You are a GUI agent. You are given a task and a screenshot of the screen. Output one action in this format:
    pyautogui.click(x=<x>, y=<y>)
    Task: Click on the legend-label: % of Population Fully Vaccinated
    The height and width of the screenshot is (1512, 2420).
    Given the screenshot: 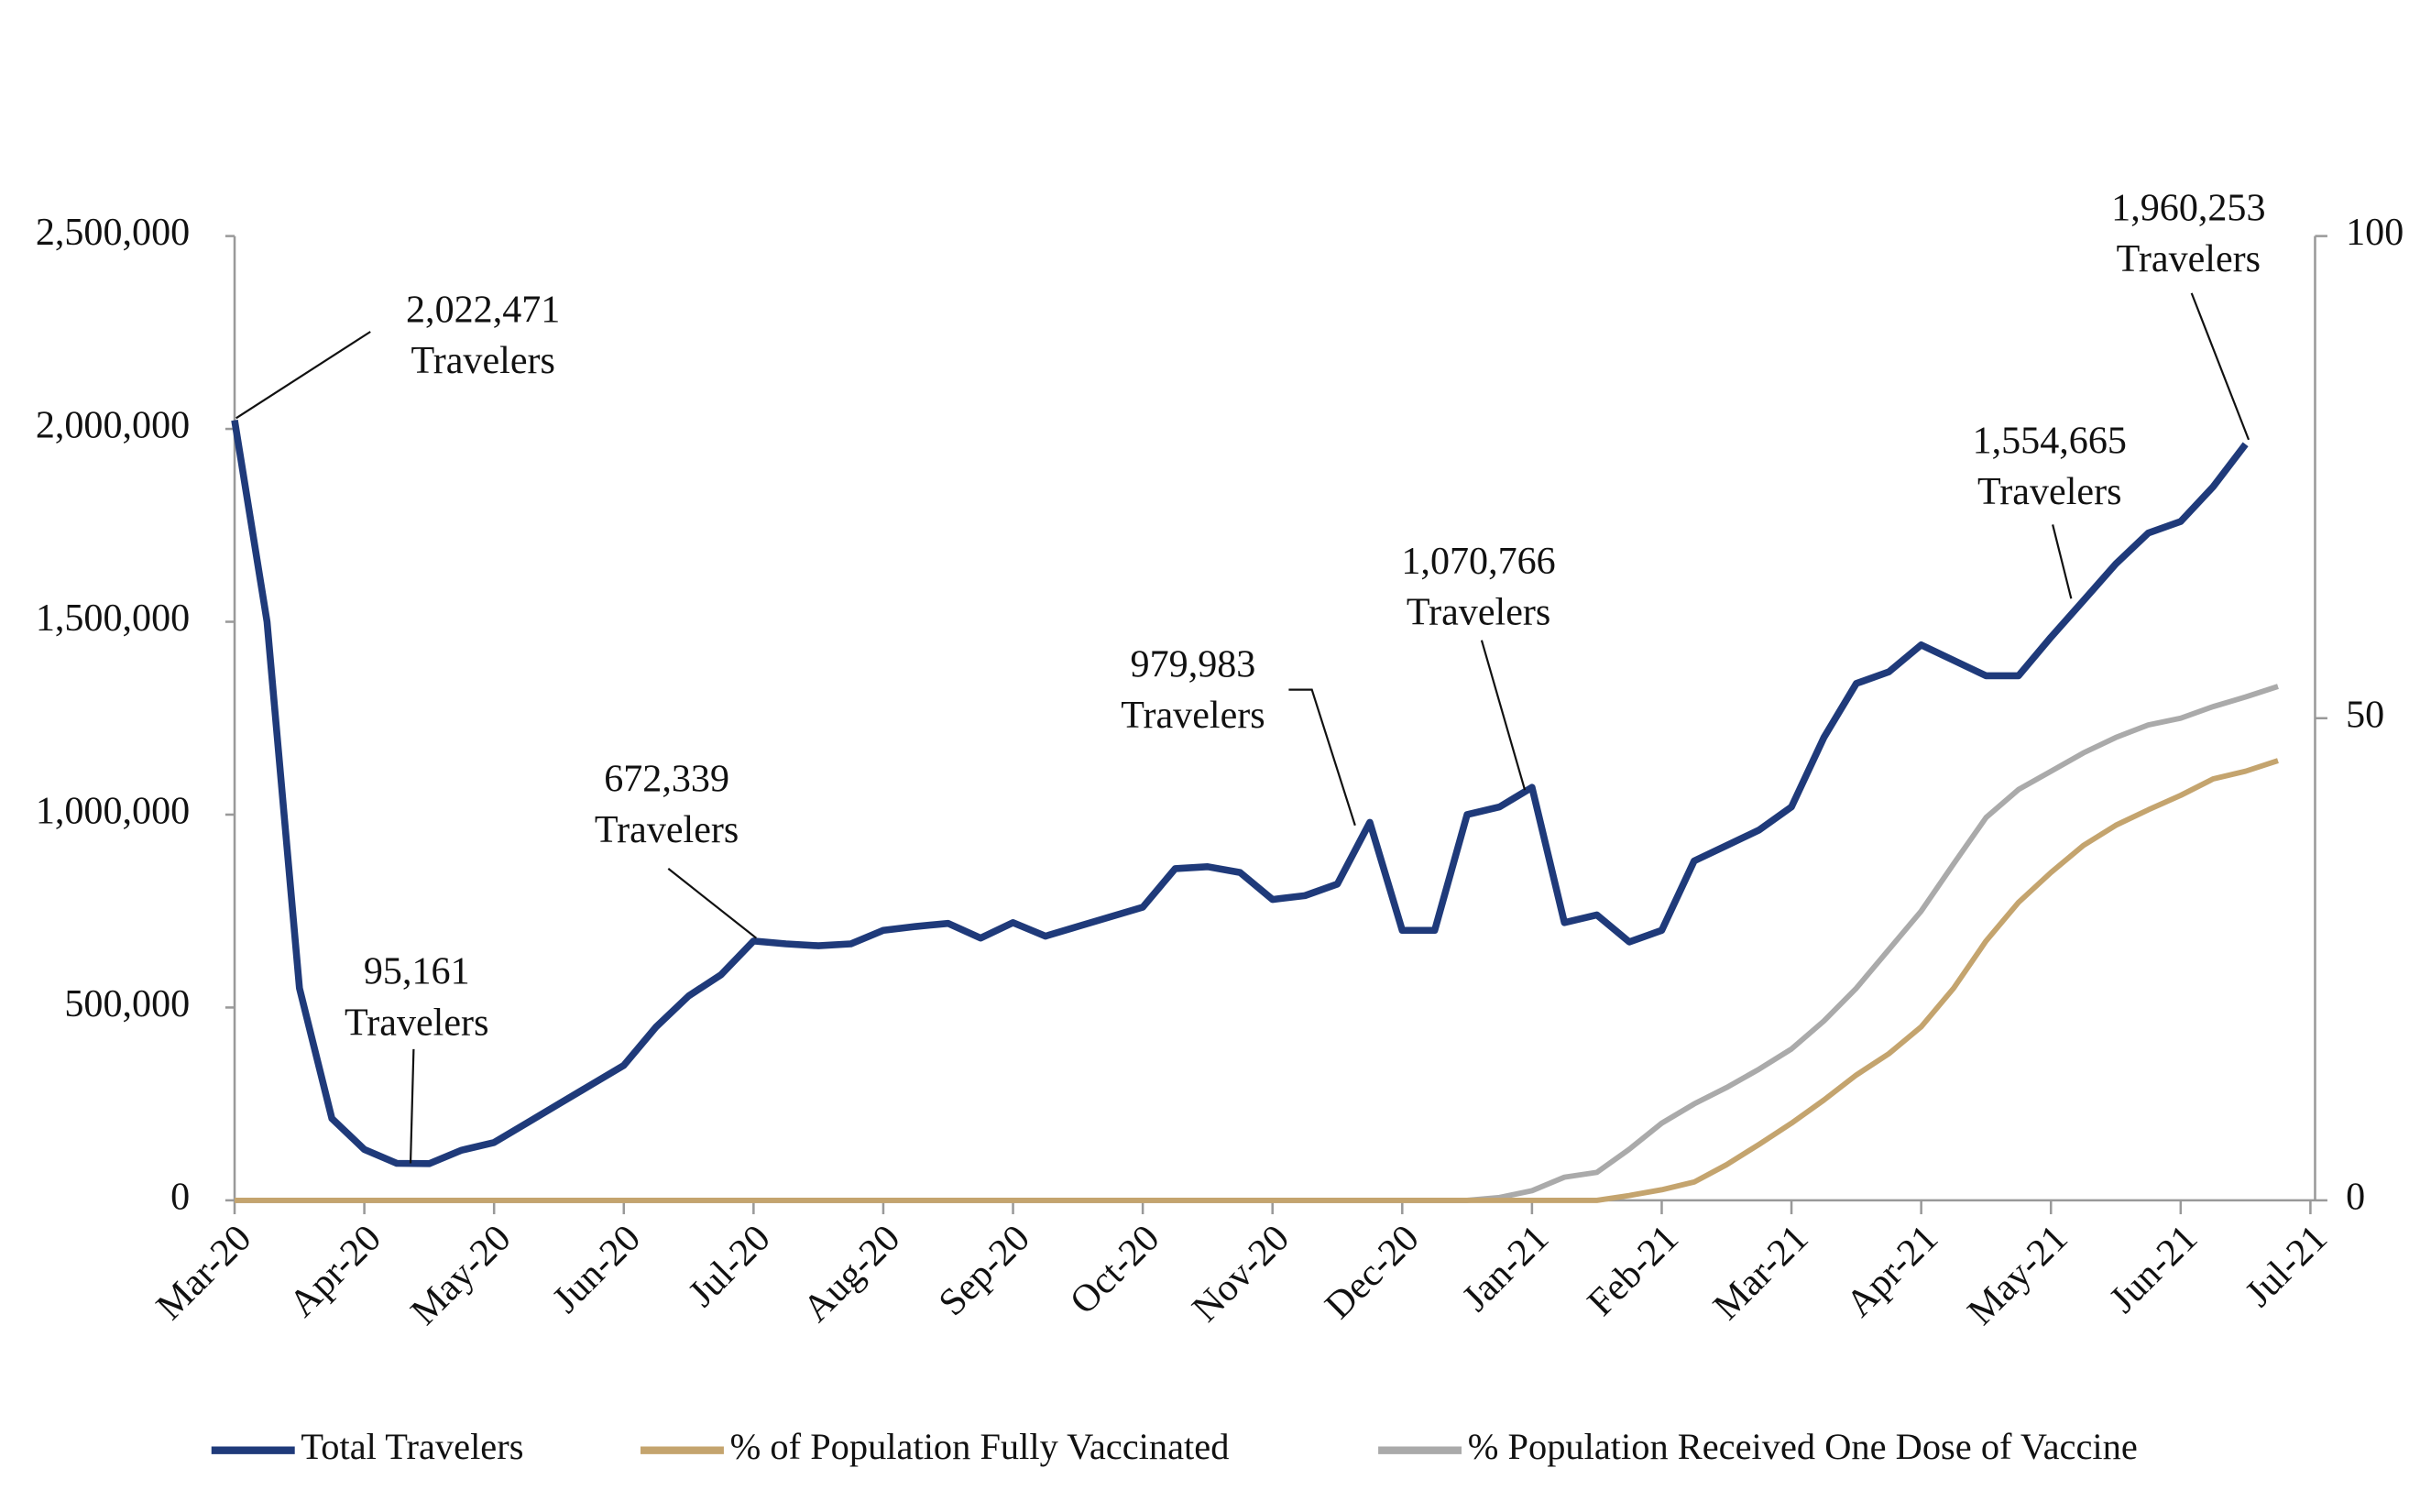 What is the action you would take?
    pyautogui.click(x=980, y=1446)
    